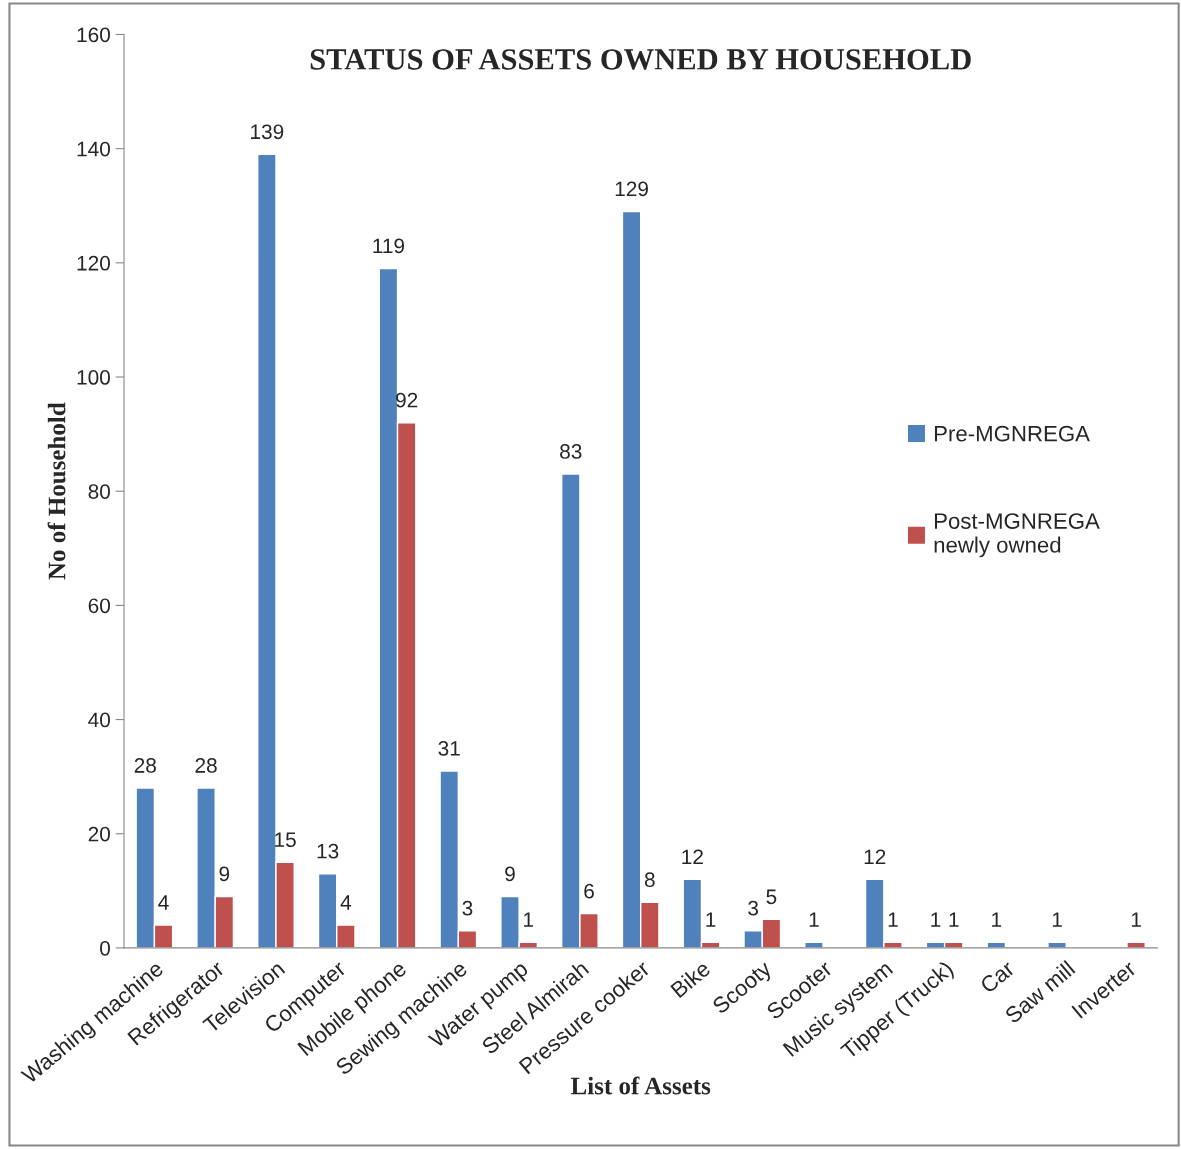  Describe the element at coordinates (649, 880) in the screenshot. I see `data-label: 8` at that location.